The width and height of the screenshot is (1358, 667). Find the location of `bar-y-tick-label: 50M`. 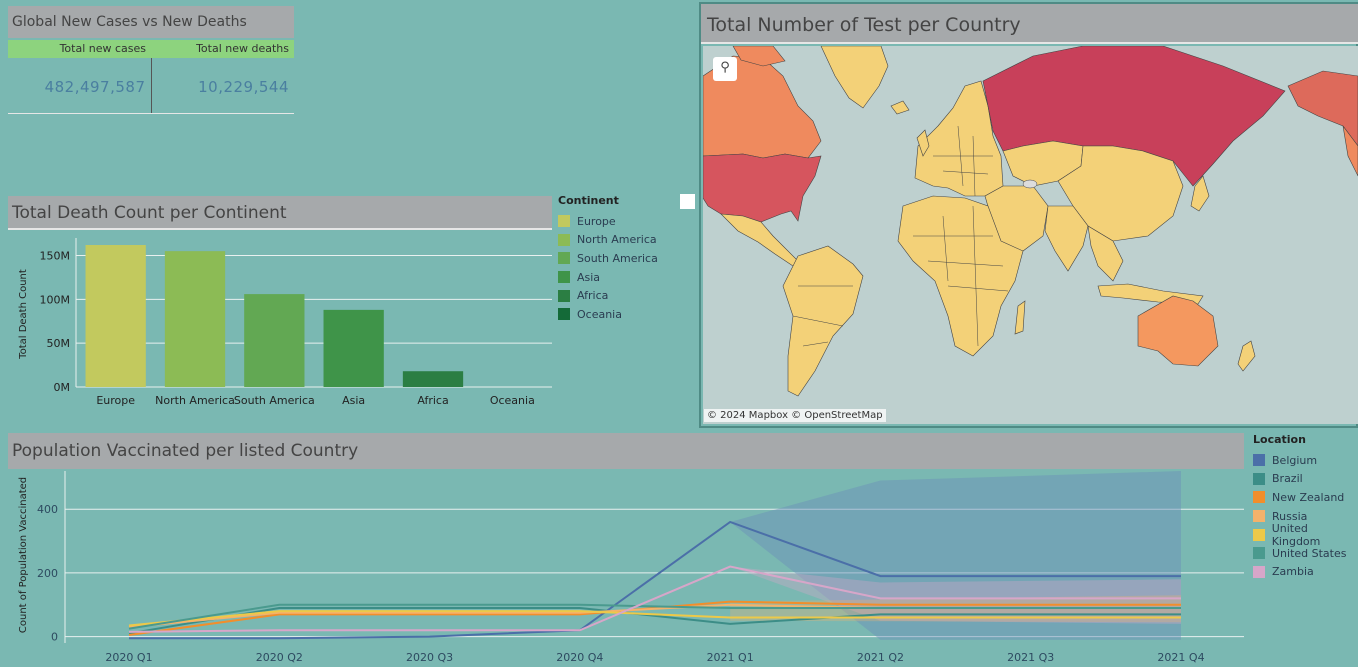

bar-y-tick-label: 50M is located at coordinates (59, 343).